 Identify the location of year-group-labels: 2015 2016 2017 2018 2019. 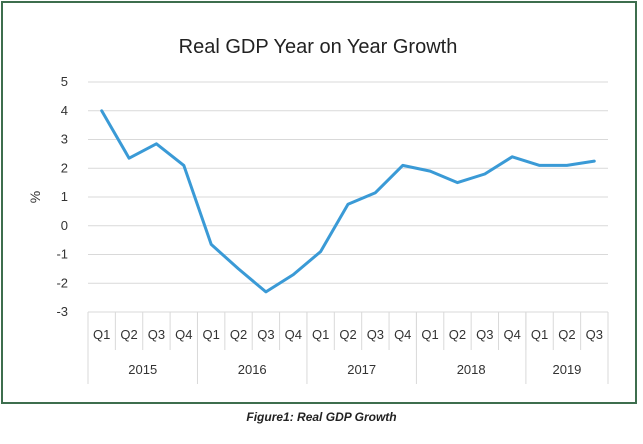
(354, 369).